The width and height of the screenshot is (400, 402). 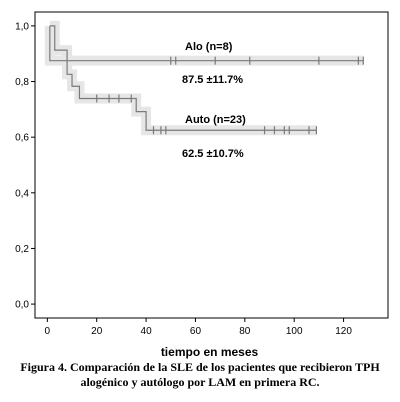 What do you see at coordinates (22, 249) in the screenshot?
I see `y-tick-label-1: 0,2` at bounding box center [22, 249].